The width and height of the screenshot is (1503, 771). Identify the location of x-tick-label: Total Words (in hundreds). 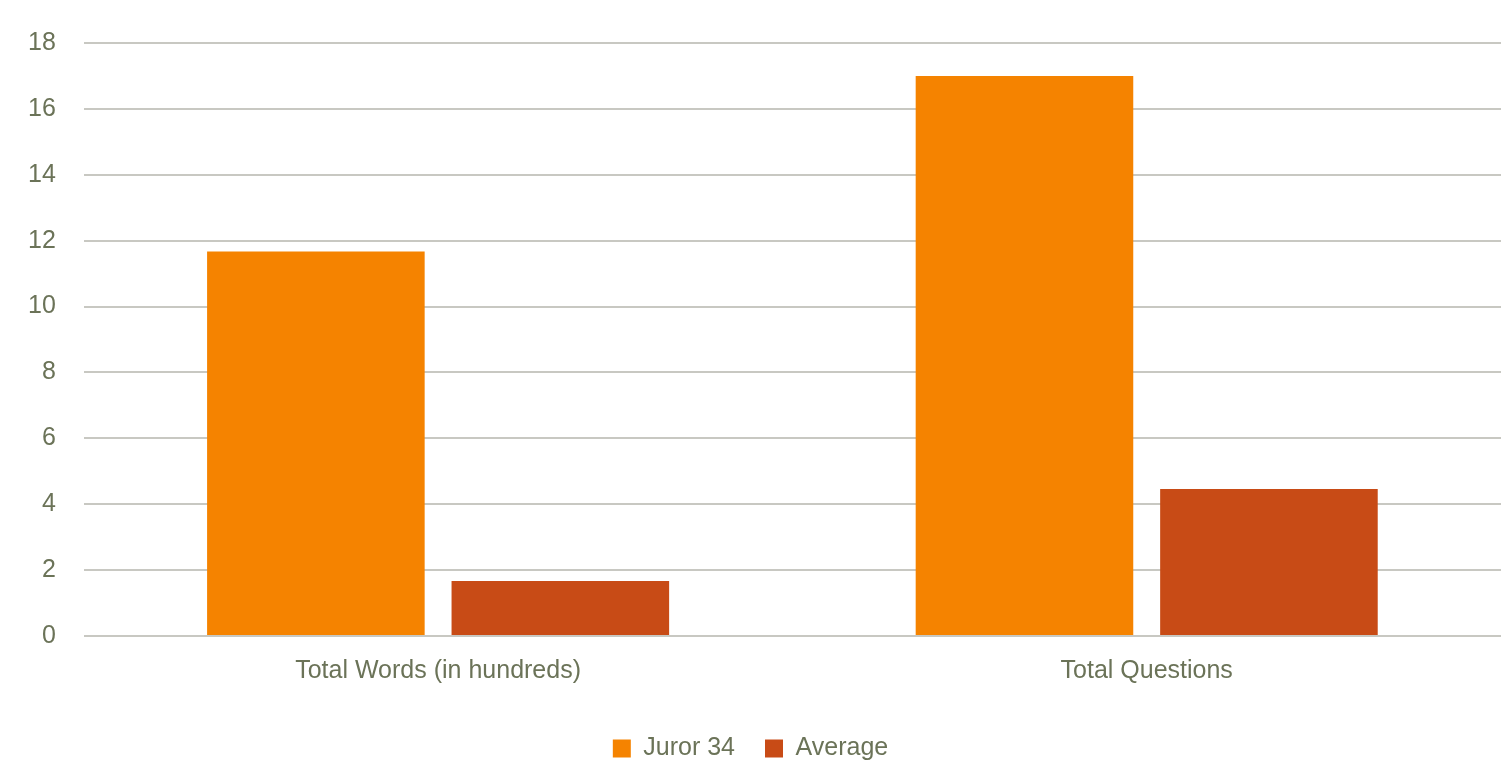
(438, 668).